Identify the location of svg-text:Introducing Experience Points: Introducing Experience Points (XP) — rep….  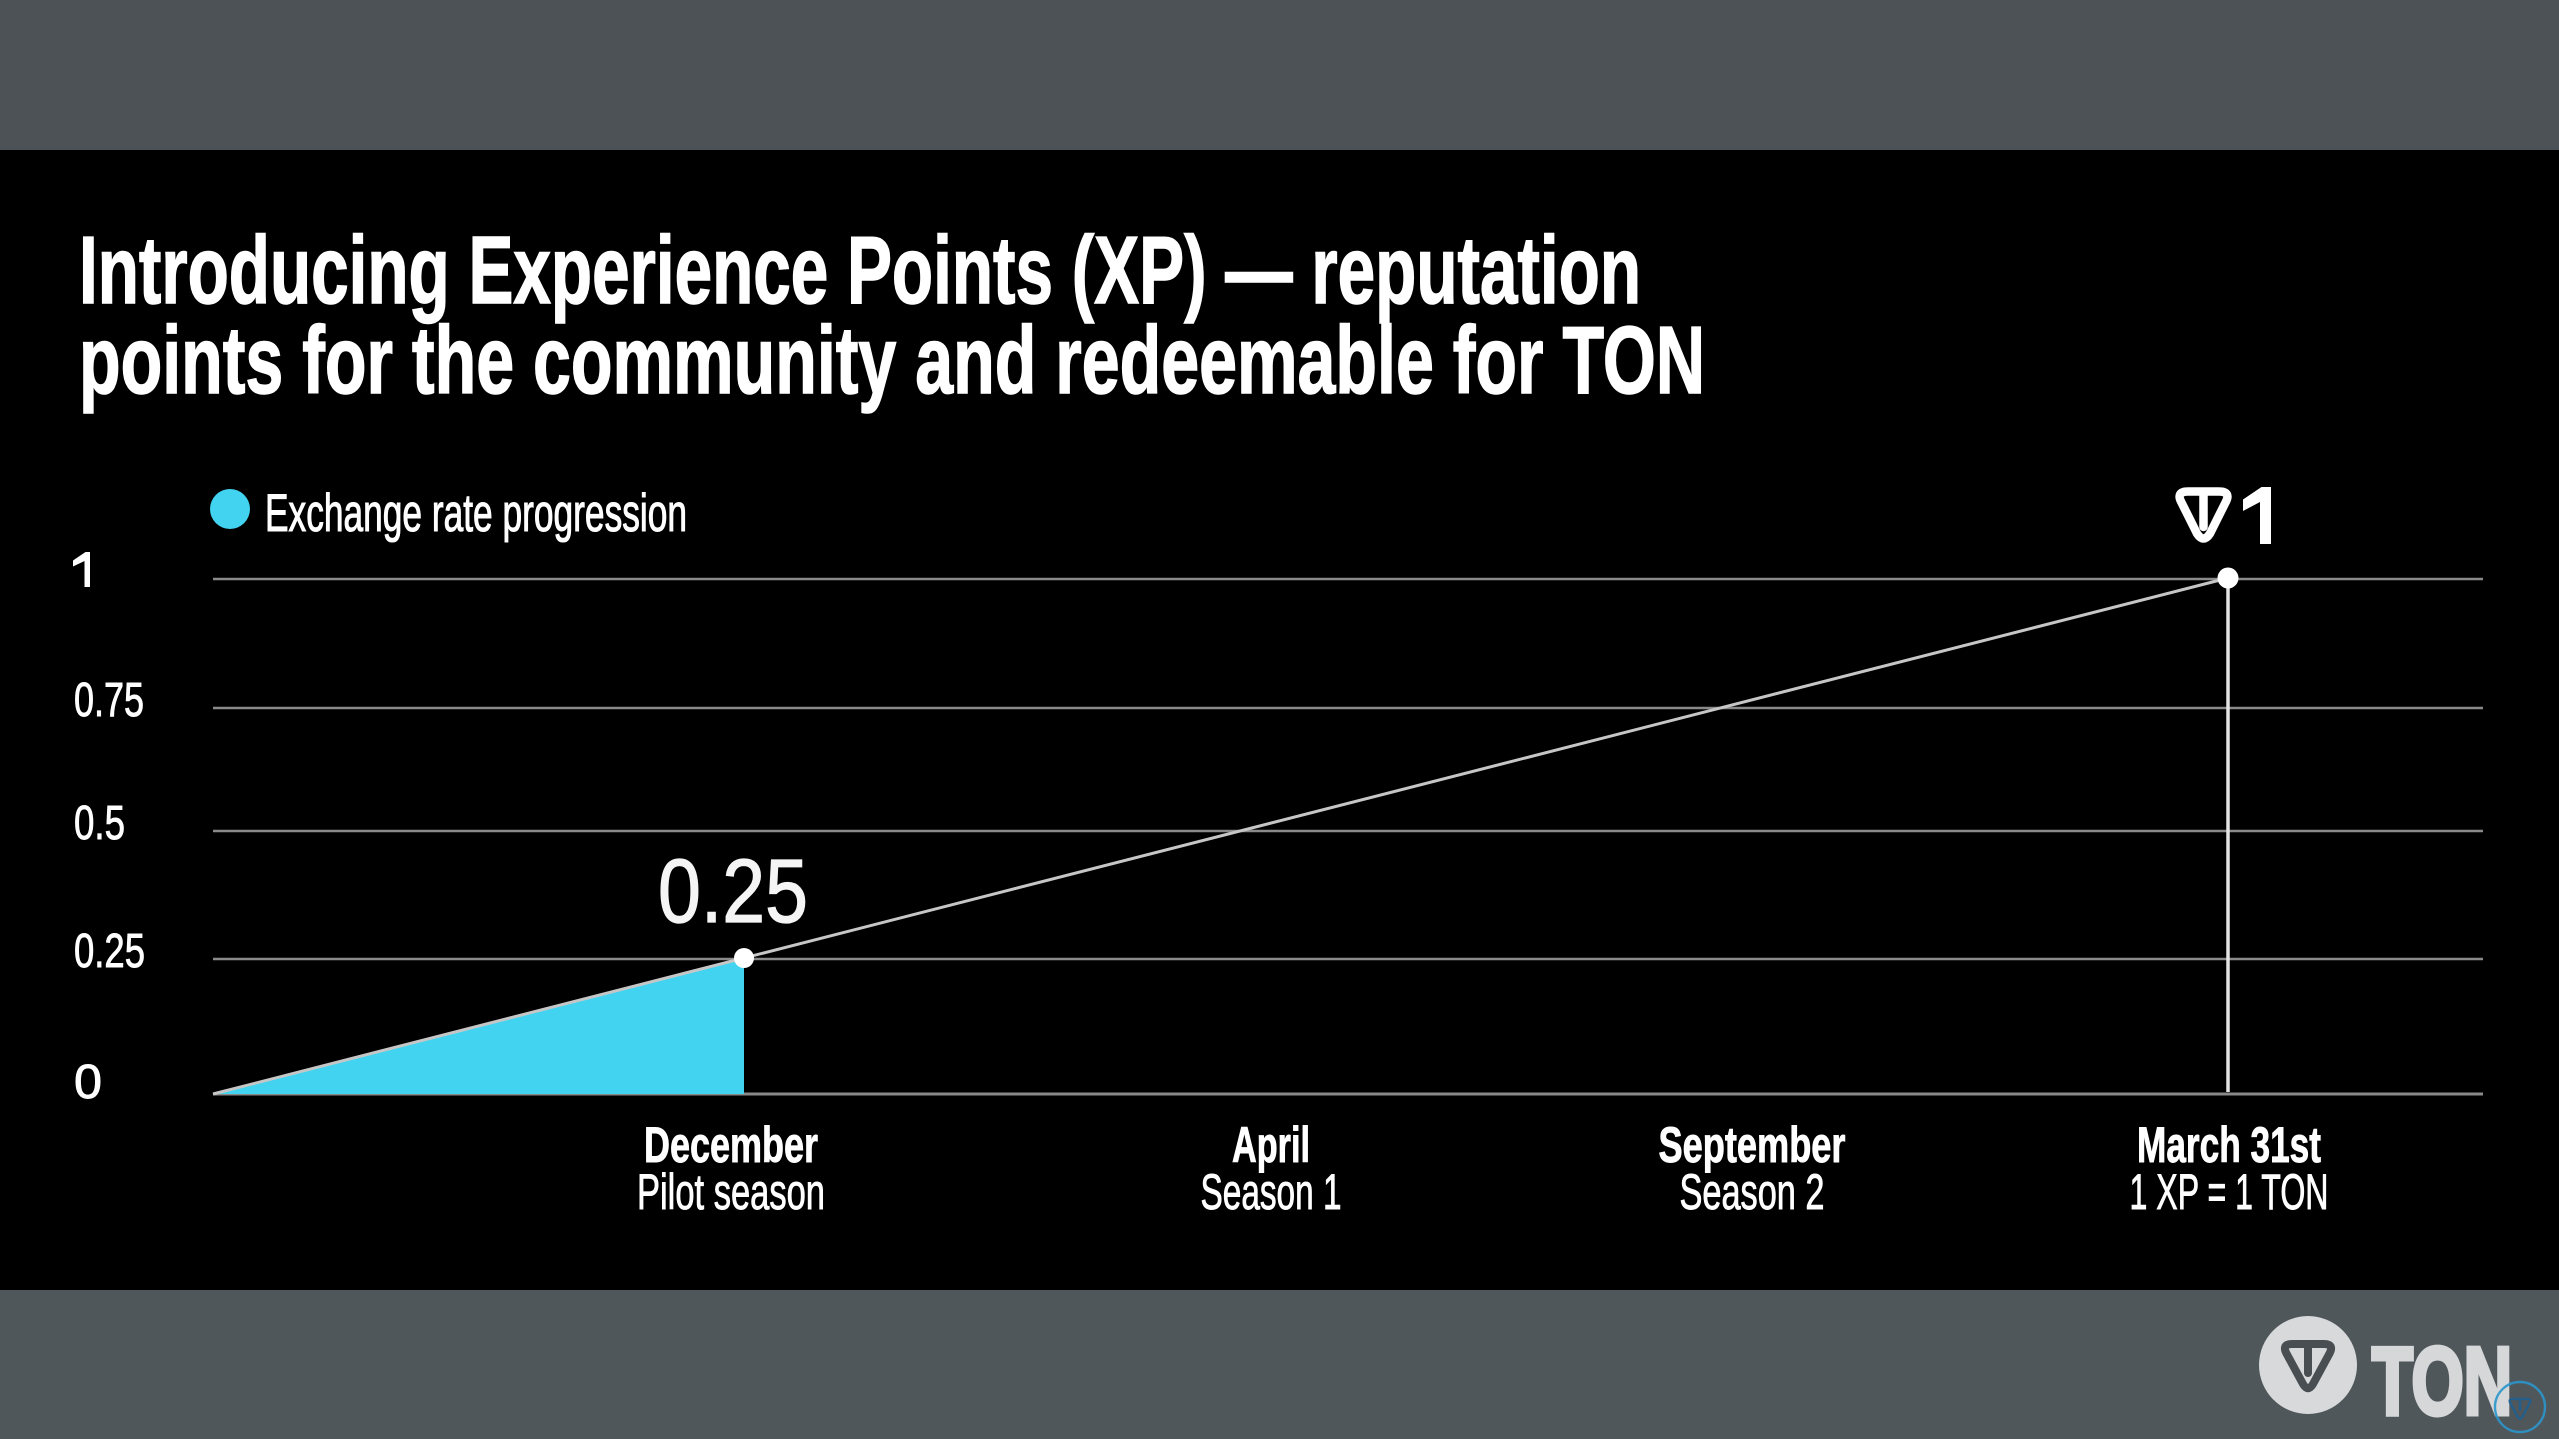
(860, 270).